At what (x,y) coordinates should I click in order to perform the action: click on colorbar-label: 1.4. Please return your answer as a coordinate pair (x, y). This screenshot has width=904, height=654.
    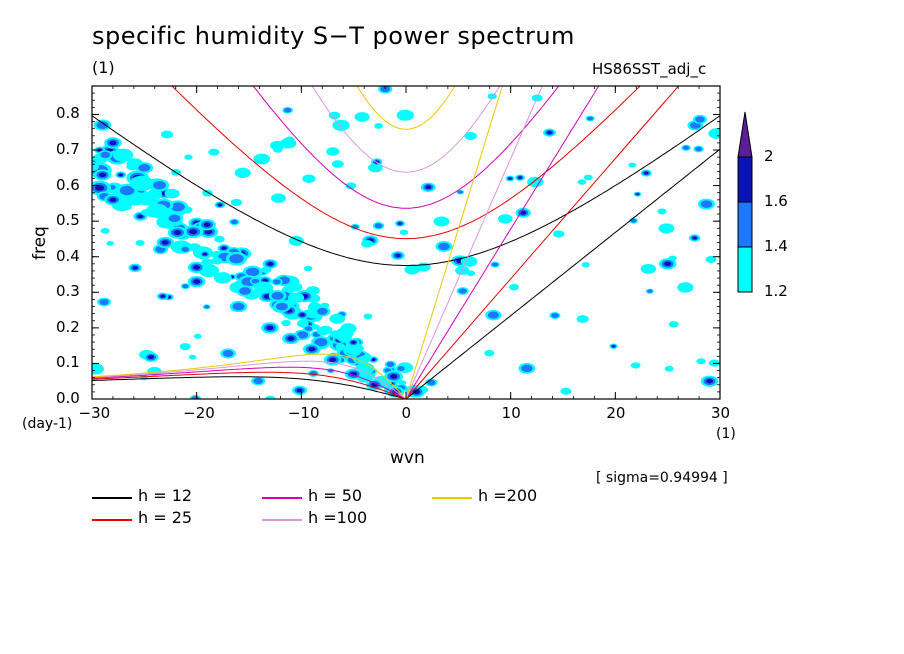
    Looking at the image, I should click on (776, 246).